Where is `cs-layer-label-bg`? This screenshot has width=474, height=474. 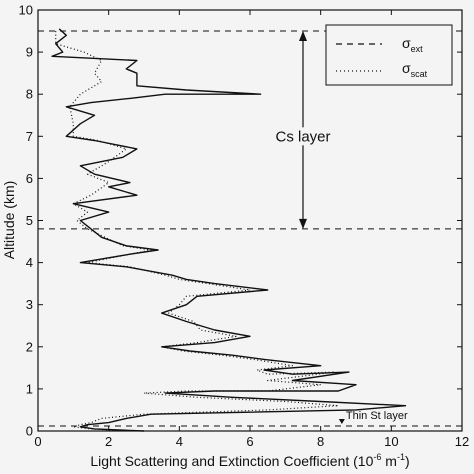 cs-layer-label-bg is located at coordinates (303, 136).